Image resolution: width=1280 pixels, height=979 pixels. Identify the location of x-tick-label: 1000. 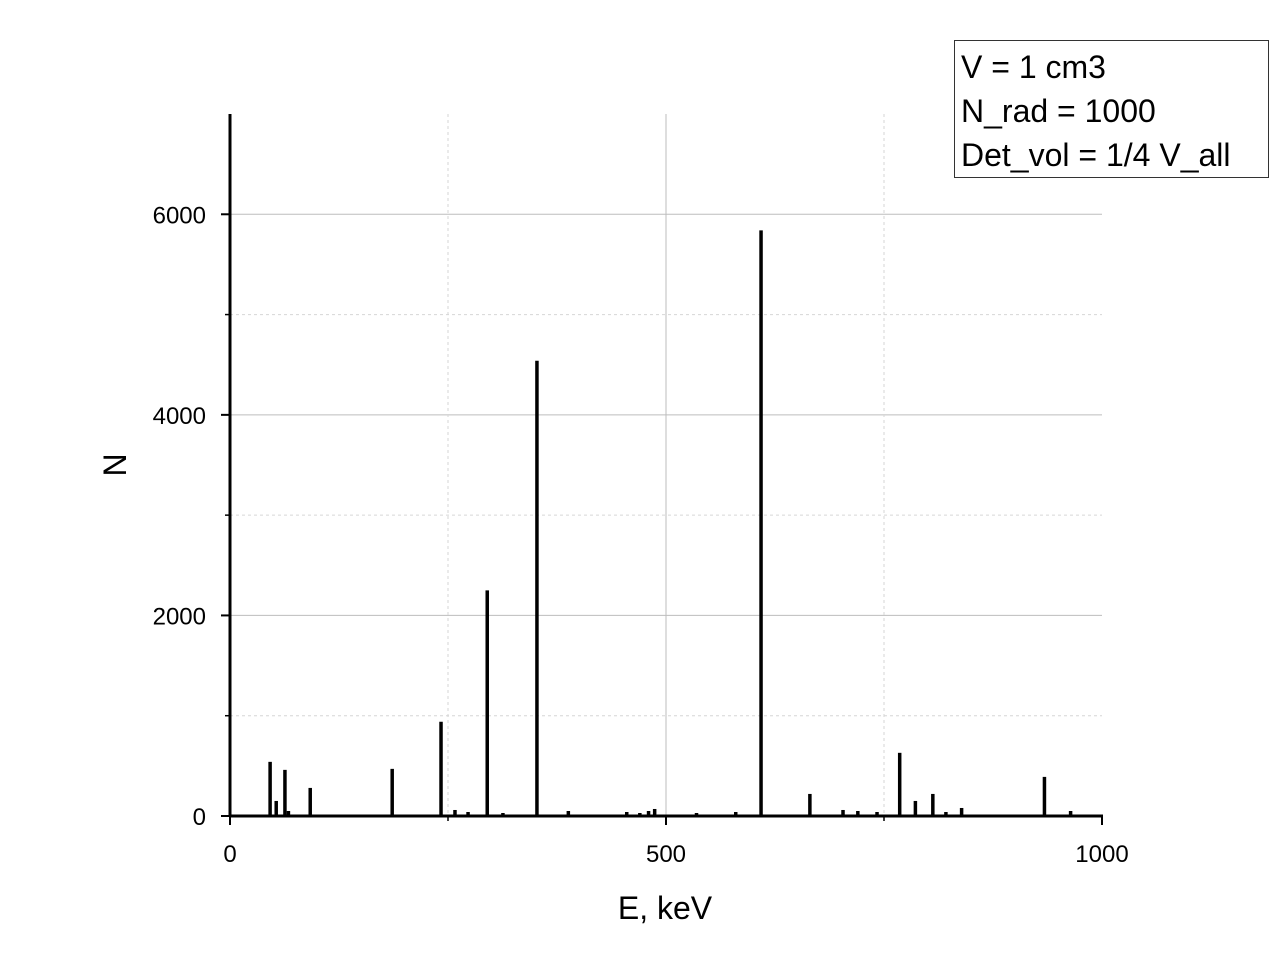
(1101, 854).